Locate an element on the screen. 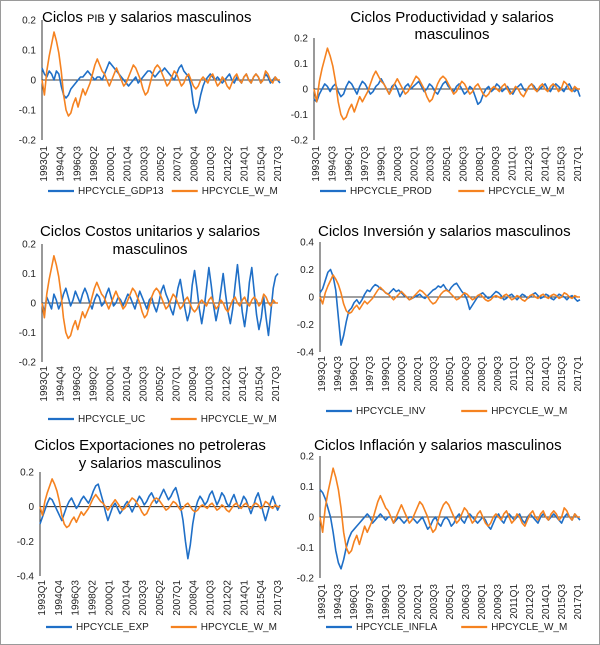 The image size is (600, 645). x-tick-label: 2015Q4 is located at coordinates (261, 598).